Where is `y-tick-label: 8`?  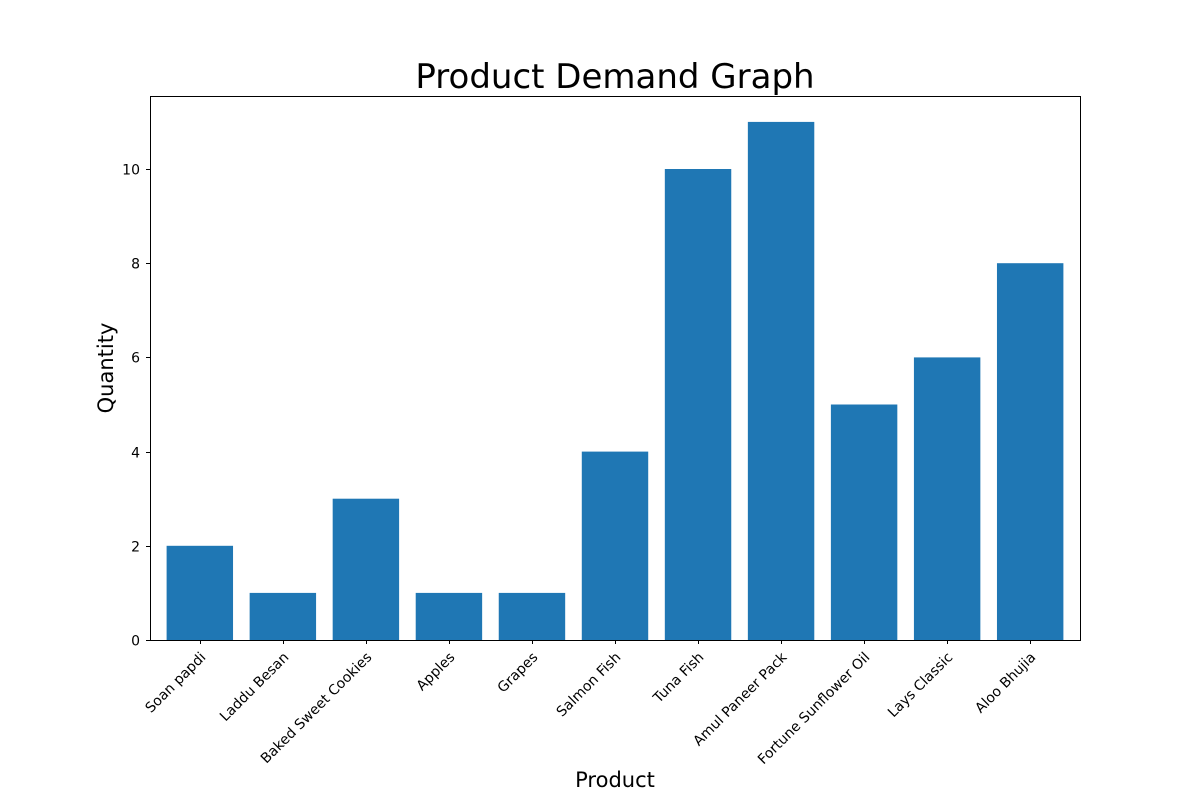
y-tick-label: 8 is located at coordinates (135, 265).